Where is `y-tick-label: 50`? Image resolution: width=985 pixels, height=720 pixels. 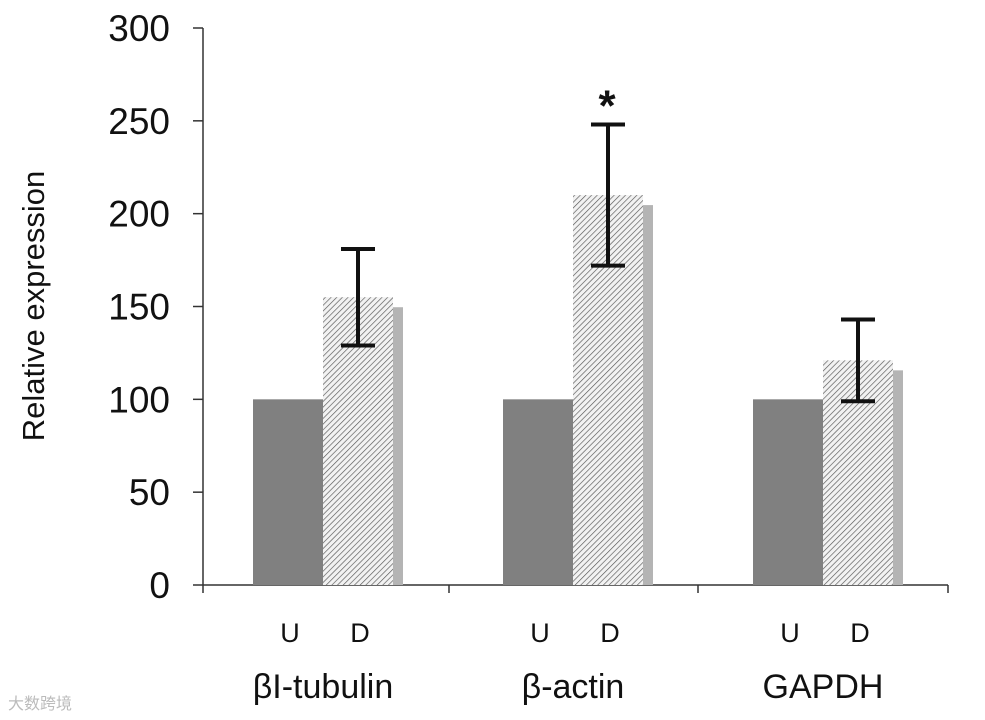 y-tick-label: 50 is located at coordinates (149, 492).